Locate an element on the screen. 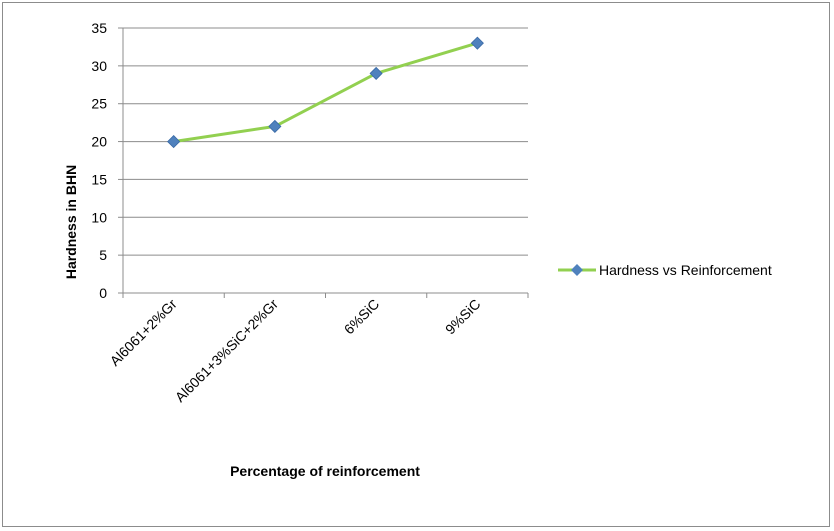  x-tick-label: Al6061+2%Gr is located at coordinates (143, 332).